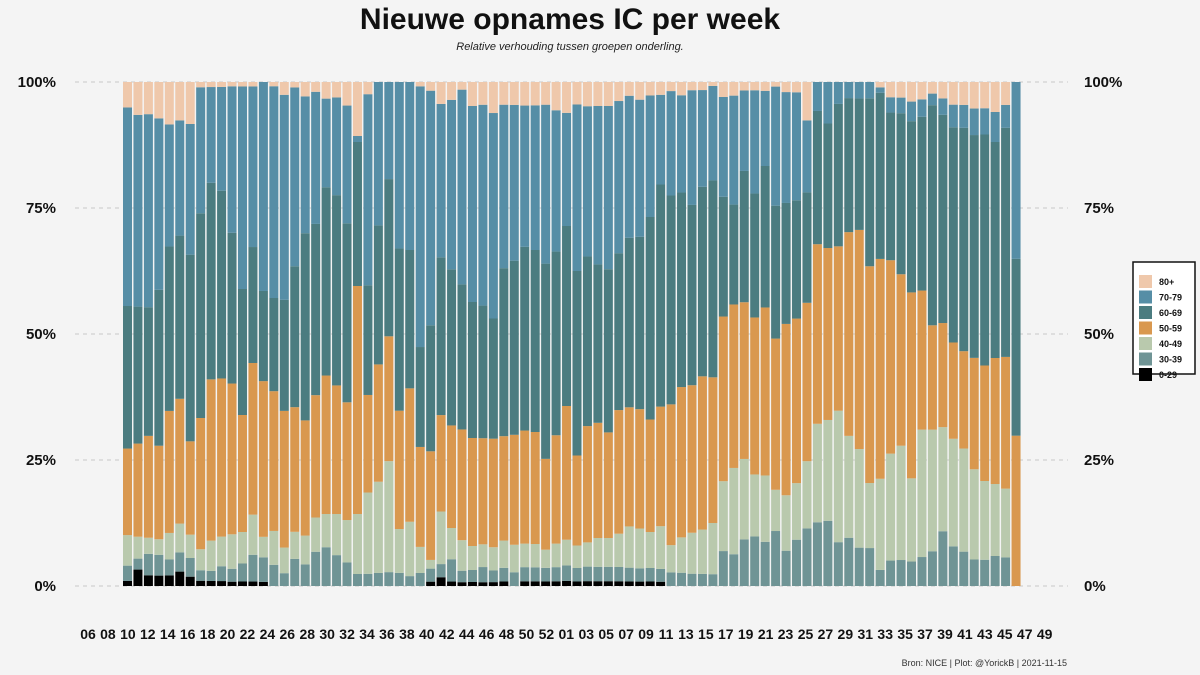 The height and width of the screenshot is (675, 1200). What do you see at coordinates (726, 634) in the screenshot?
I see `x-tick-label: 17` at bounding box center [726, 634].